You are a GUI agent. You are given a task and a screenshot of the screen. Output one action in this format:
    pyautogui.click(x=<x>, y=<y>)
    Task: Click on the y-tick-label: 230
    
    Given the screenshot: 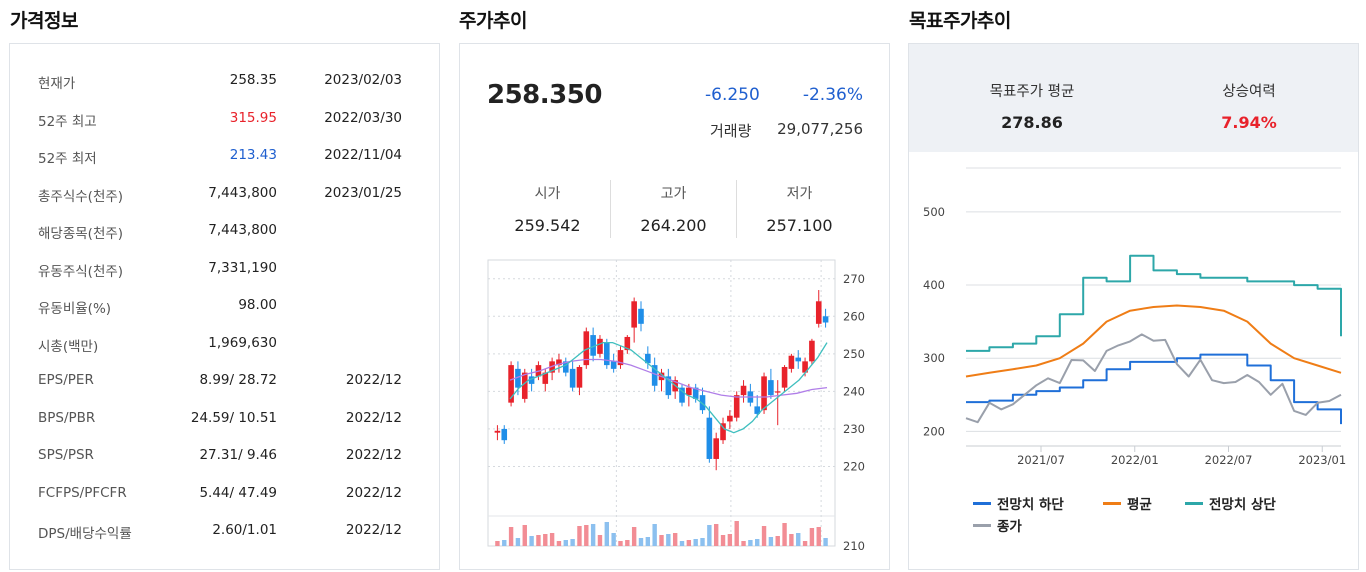 What is the action you would take?
    pyautogui.click(x=854, y=429)
    